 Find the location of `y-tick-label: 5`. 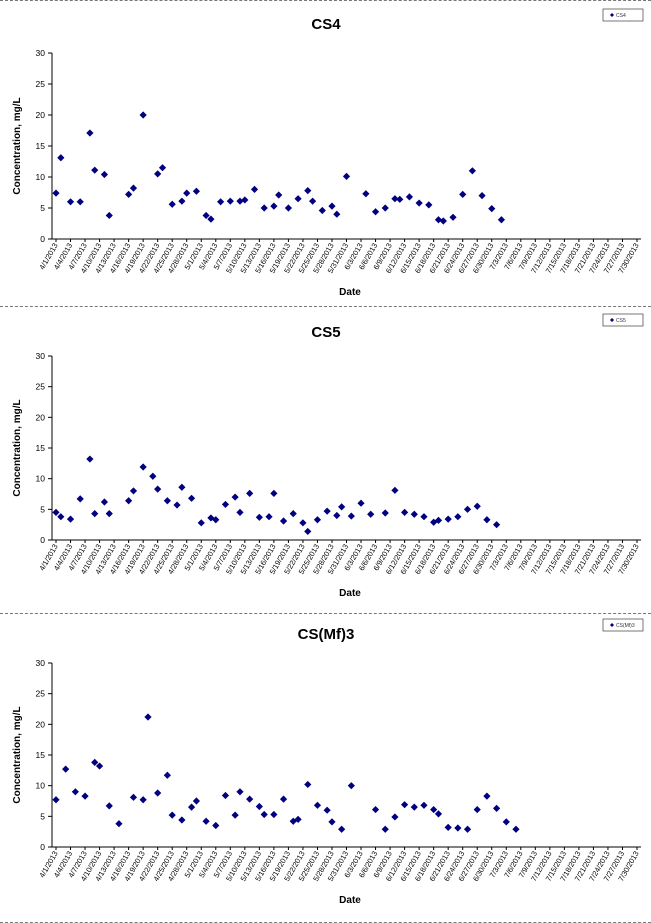

y-tick-label: 5 is located at coordinates (42, 208).